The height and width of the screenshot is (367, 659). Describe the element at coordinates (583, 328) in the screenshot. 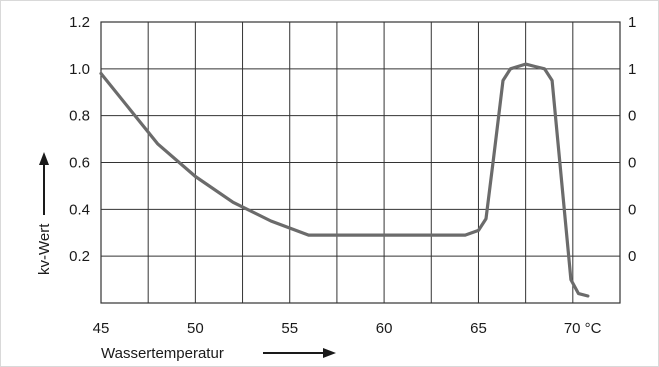

I see `x-tick-label: 70 °C` at that location.